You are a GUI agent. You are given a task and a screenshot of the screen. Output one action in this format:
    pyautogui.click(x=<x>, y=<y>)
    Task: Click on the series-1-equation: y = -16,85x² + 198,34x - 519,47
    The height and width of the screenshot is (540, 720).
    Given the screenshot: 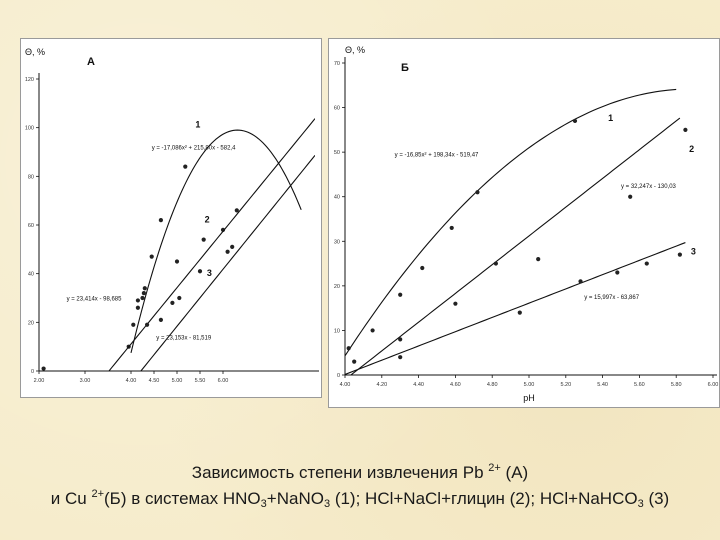 What is the action you would take?
    pyautogui.click(x=437, y=156)
    